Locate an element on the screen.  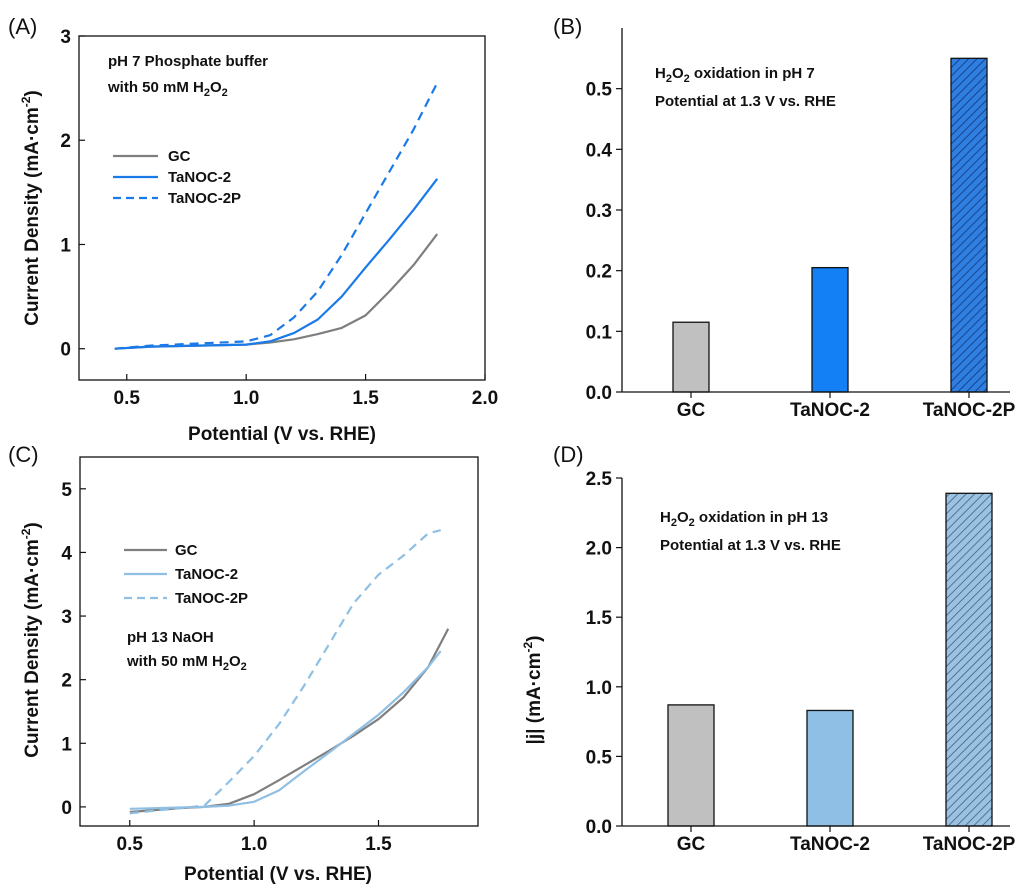
panel-b-ticks: 0.0 0.1 0.2 0.3 0.4 0.5 is located at coordinates (604, 242).